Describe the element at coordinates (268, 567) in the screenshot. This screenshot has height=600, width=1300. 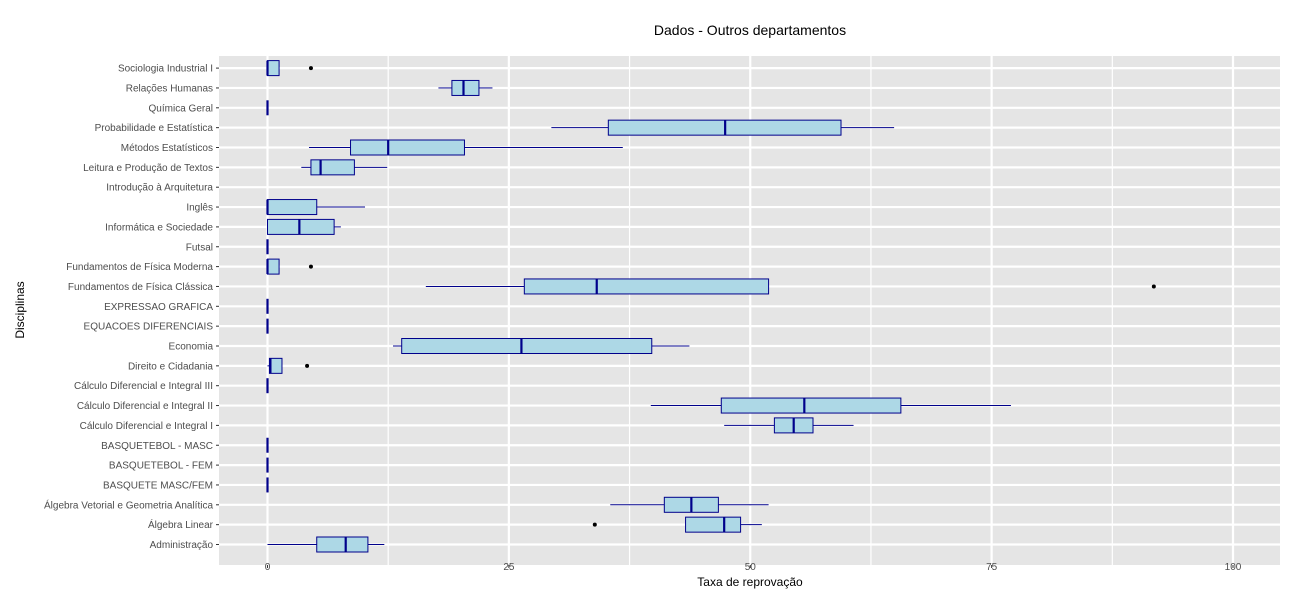
I see `x-tick-label: 0` at that location.